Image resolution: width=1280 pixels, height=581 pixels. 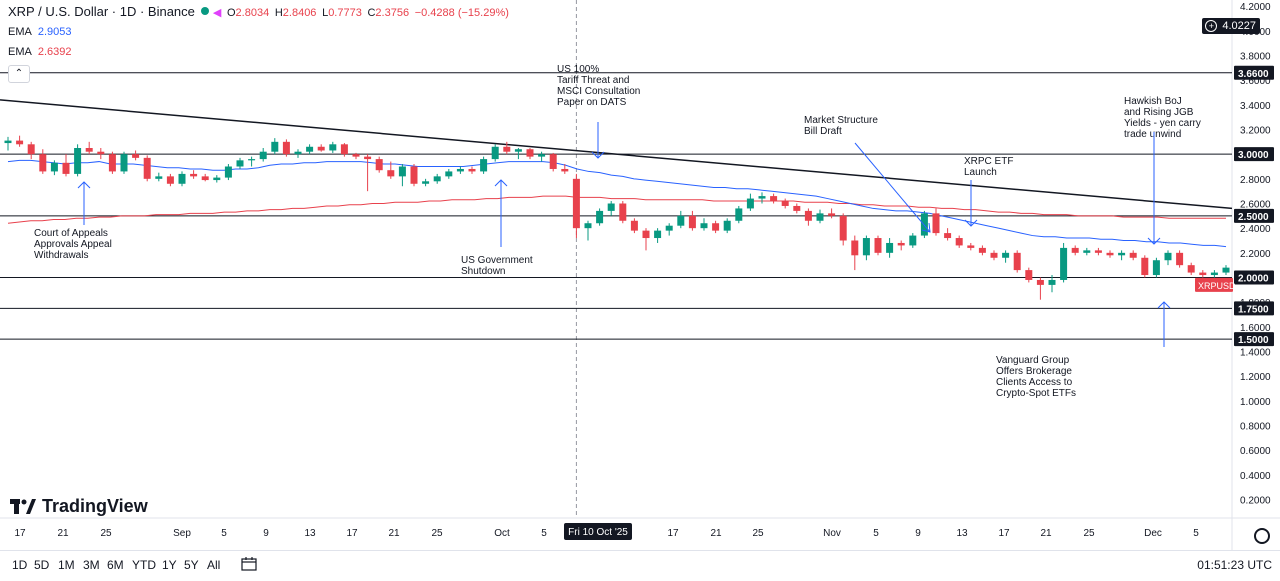 What do you see at coordinates (841, 126) in the screenshot?
I see `annotation-3: Market Structure Bill Draft` at bounding box center [841, 126].